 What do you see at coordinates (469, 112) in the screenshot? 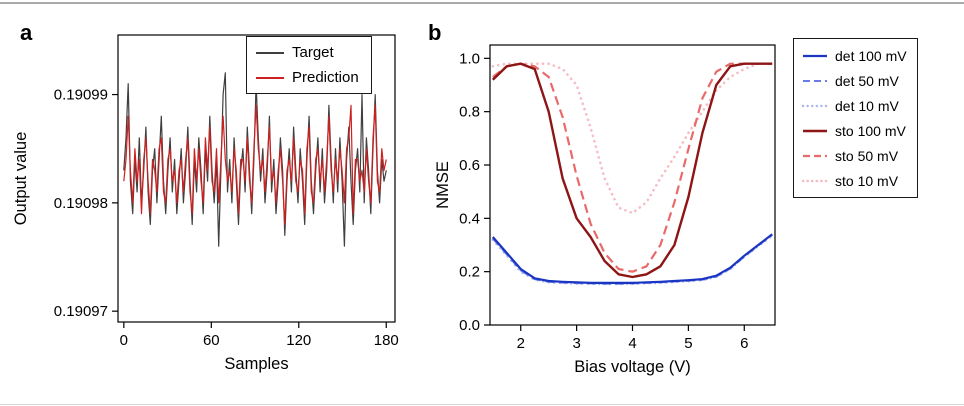
I see `y-tick-label: 0.8` at bounding box center [469, 112].